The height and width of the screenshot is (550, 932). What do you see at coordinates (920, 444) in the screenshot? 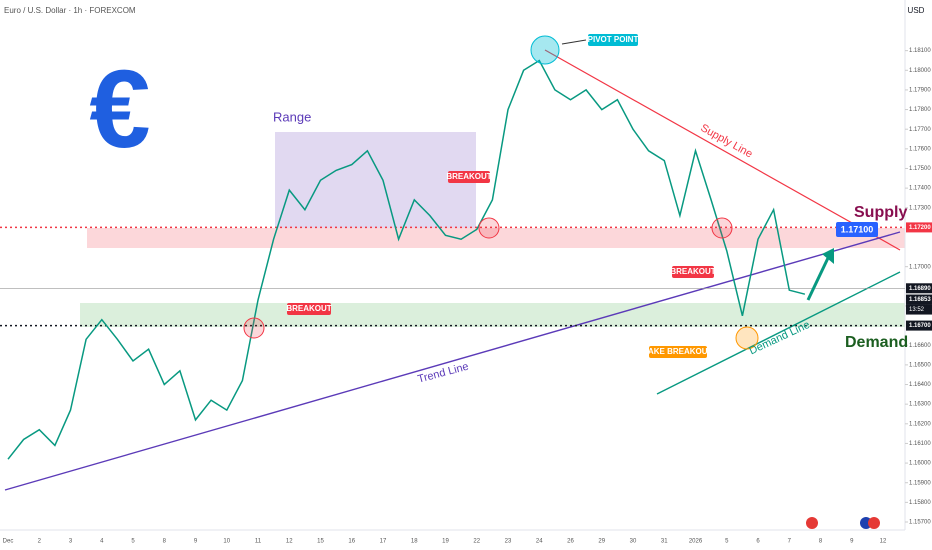
I see `y-tick-label: 1.16100` at bounding box center [920, 444].